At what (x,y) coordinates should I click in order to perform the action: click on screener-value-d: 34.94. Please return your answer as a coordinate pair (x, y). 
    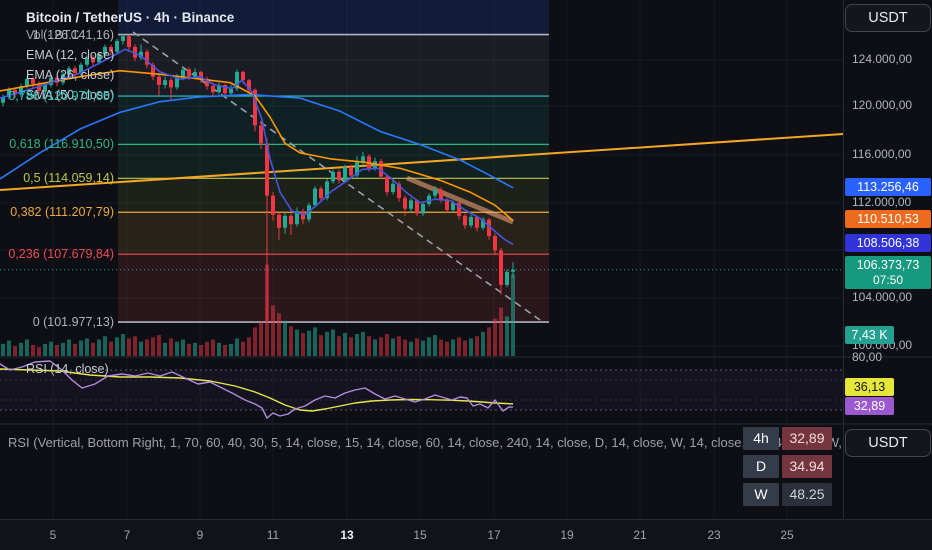
    Looking at the image, I should click on (807, 466).